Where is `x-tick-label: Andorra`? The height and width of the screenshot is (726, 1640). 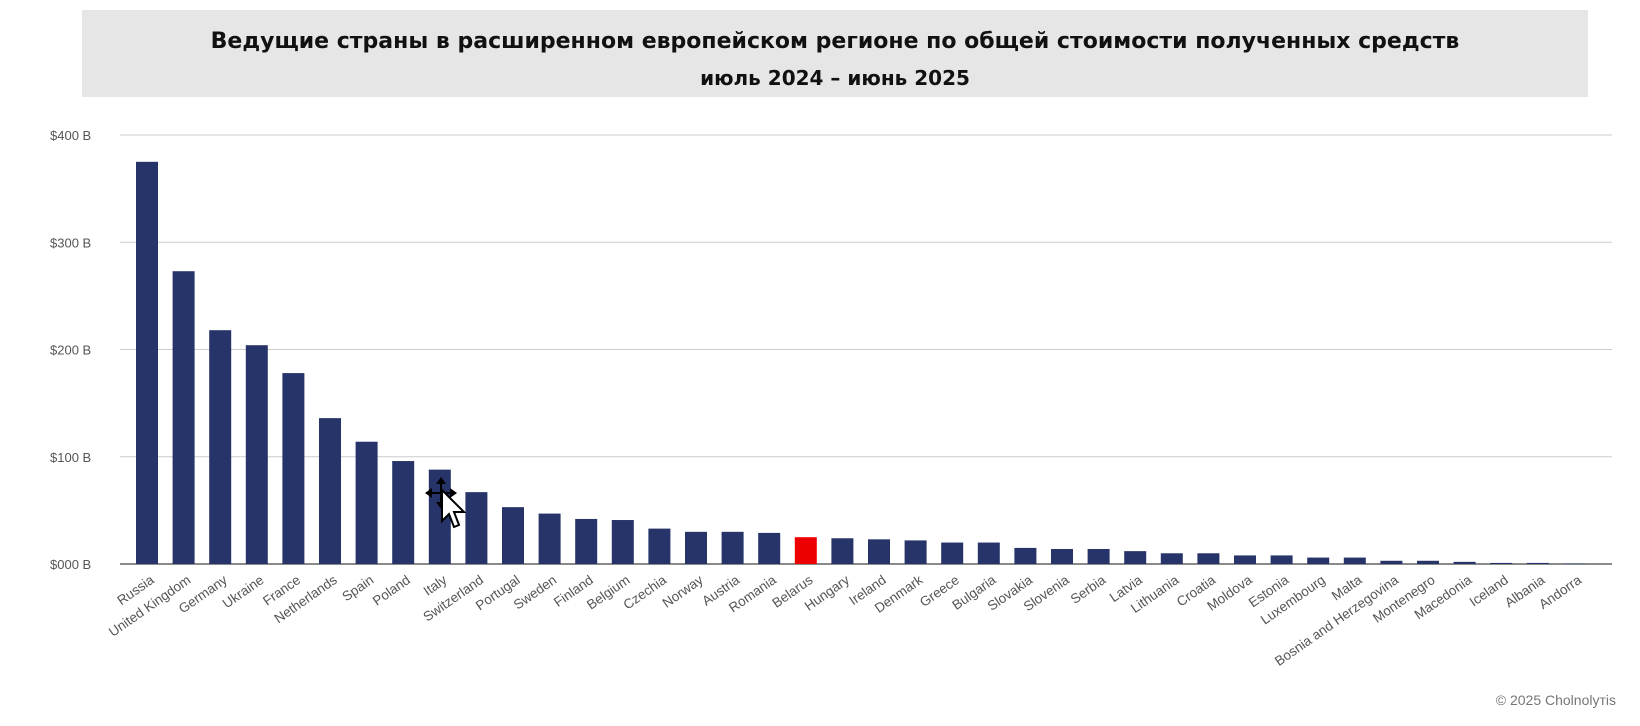
x-tick-label: Andorra is located at coordinates (1560, 592).